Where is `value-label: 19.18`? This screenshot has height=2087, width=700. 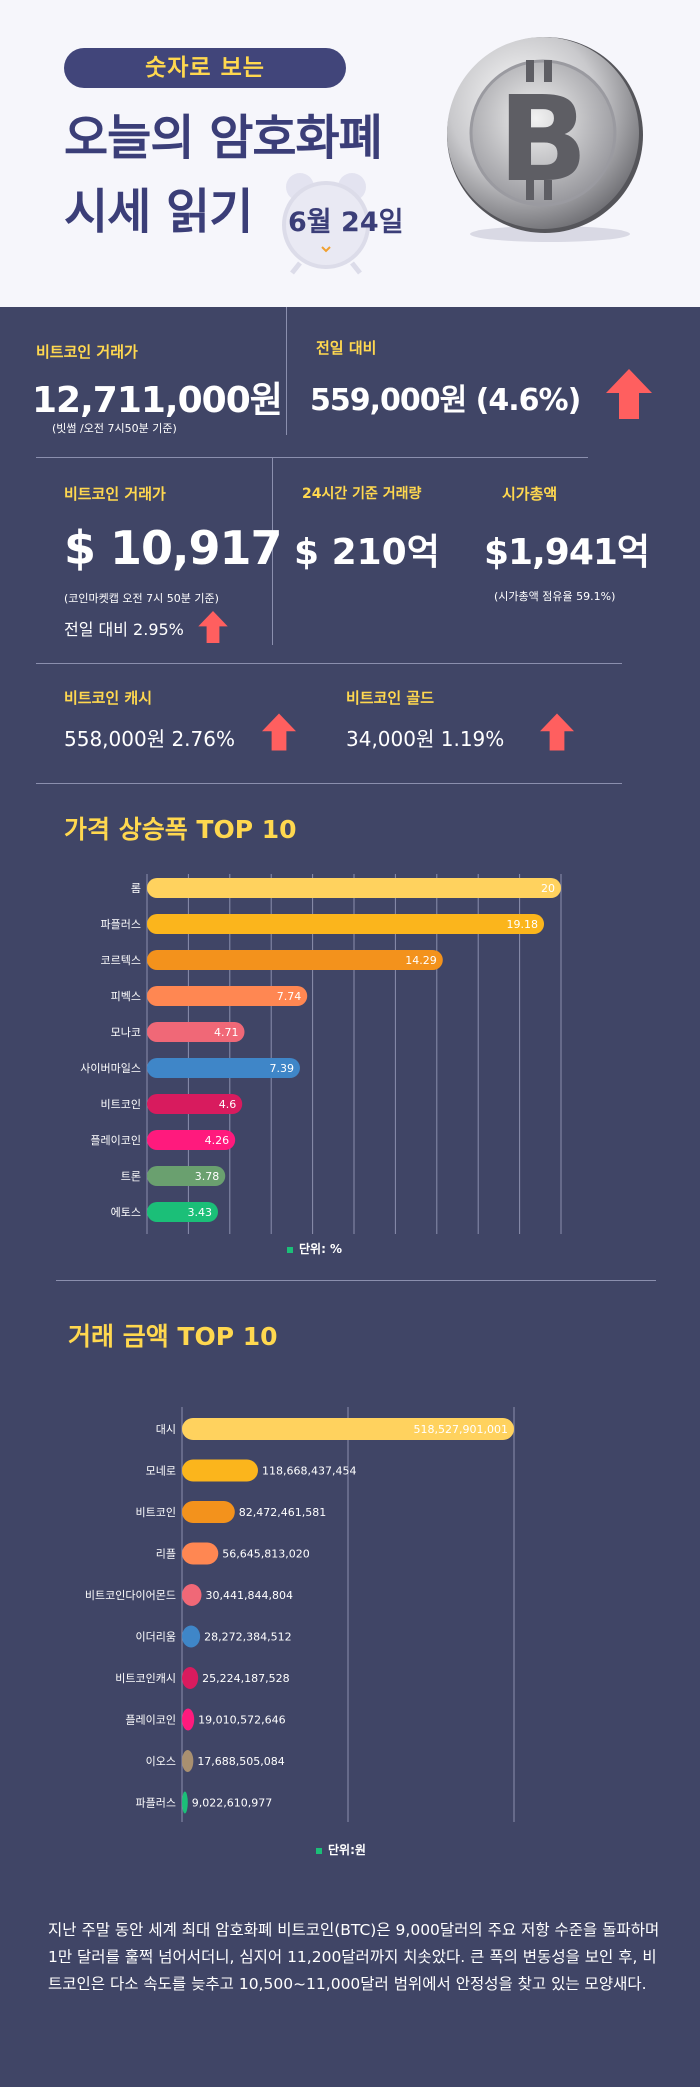 value-label: 19.18 is located at coordinates (523, 924).